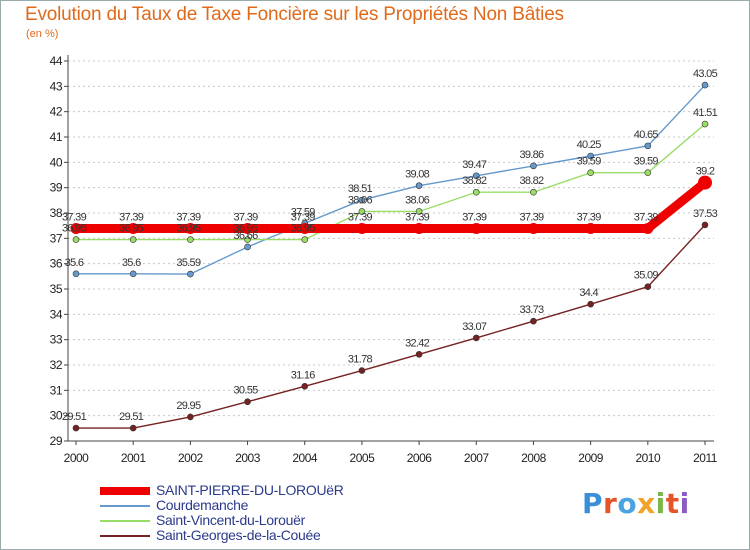  Describe the element at coordinates (202, 505) in the screenshot. I see `legend-label-1: Courdemanche` at that location.